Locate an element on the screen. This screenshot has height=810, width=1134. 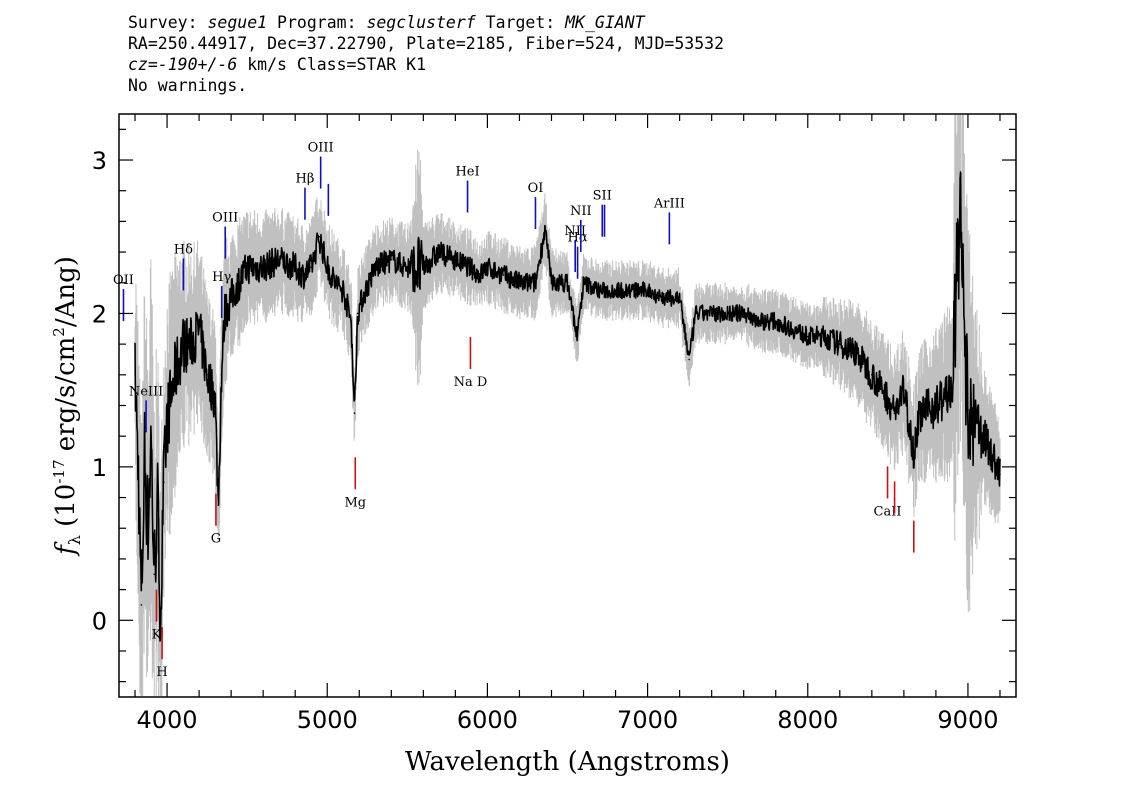
x-tick-label: 9000 is located at coordinates (967, 720).